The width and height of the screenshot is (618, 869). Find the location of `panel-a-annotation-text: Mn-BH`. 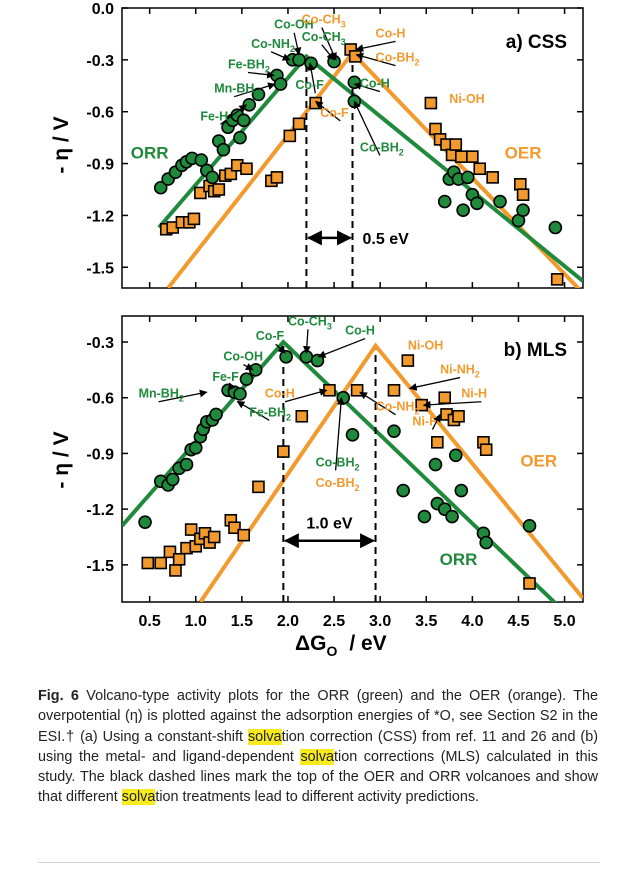

panel-a-annotation-text: Mn-BH is located at coordinates (234, 89).